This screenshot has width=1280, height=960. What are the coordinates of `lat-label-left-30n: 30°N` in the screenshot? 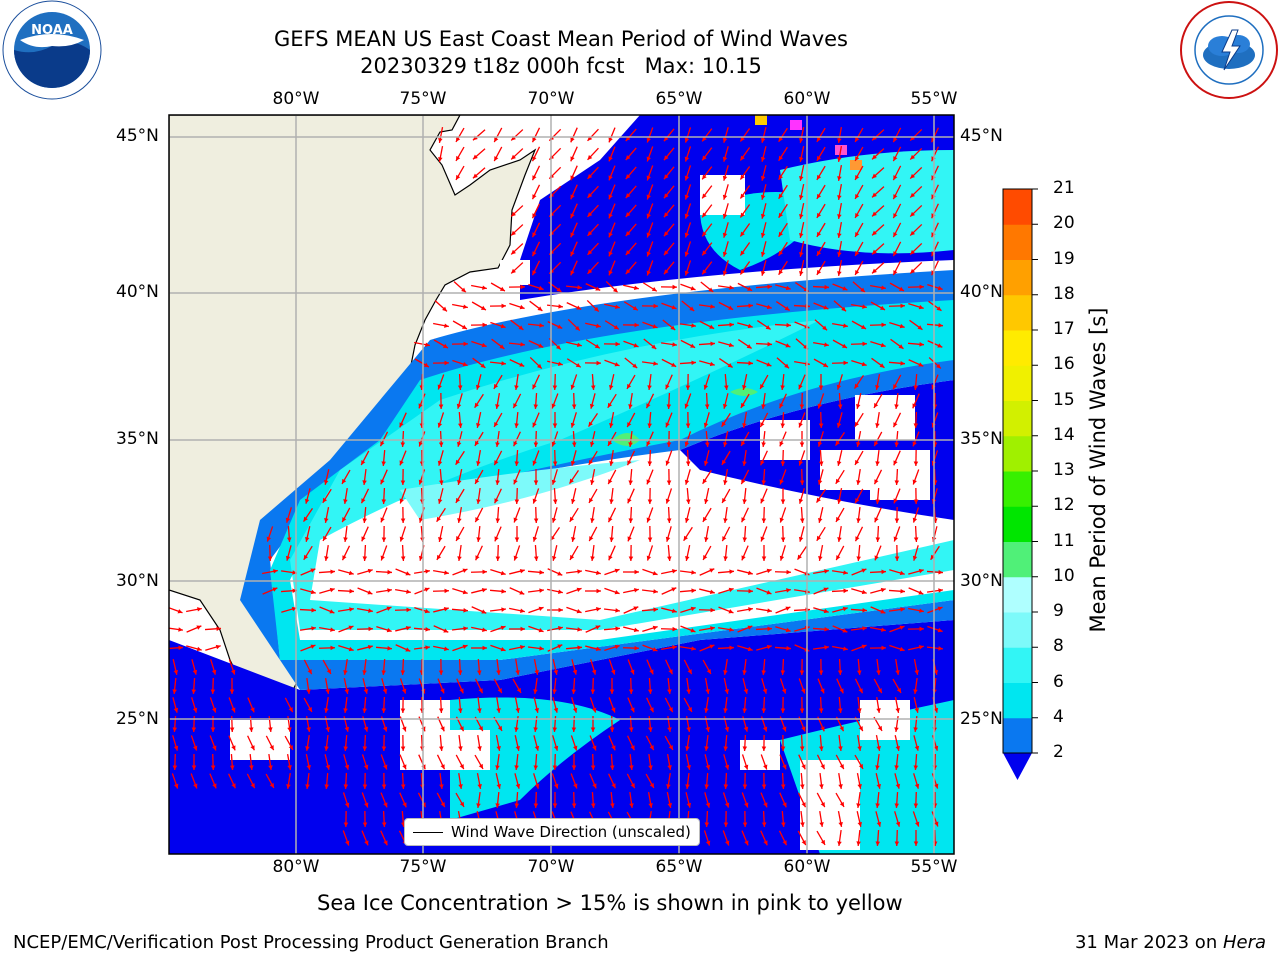 It's located at (137, 581).